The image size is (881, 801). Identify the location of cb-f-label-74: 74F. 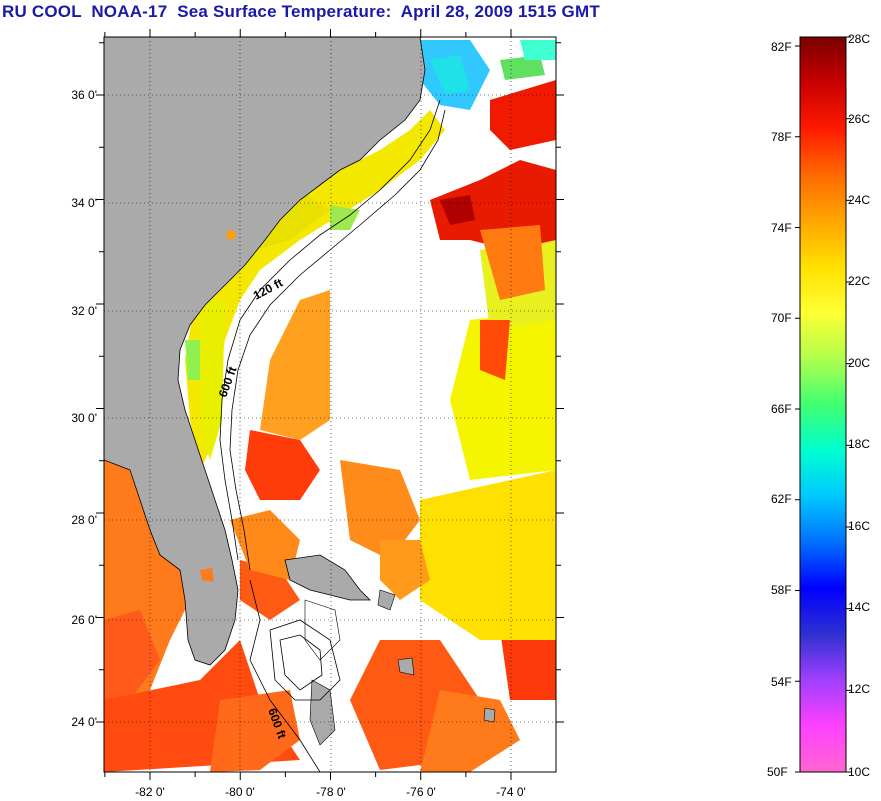
(781, 228).